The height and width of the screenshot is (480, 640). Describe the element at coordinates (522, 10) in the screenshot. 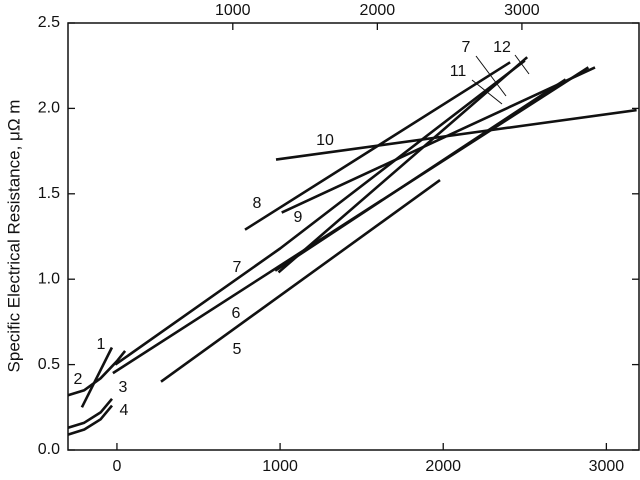

I see `x2-tick-label: 3000` at that location.